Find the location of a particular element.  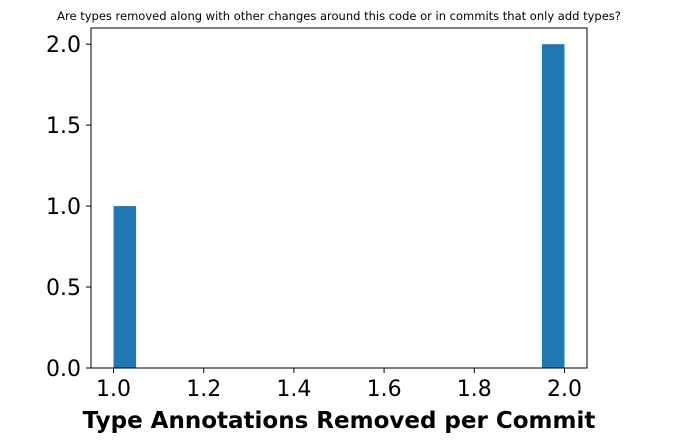

y-tick-label: 2.0 is located at coordinates (63, 45).